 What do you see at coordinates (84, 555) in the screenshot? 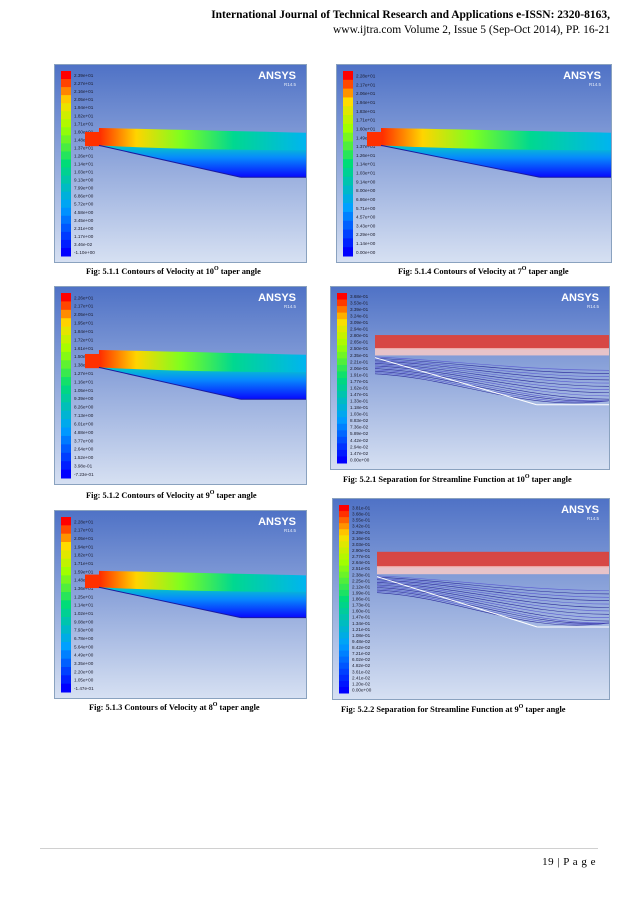
I see `legend-tick-label: 1.82e+01` at bounding box center [84, 555].